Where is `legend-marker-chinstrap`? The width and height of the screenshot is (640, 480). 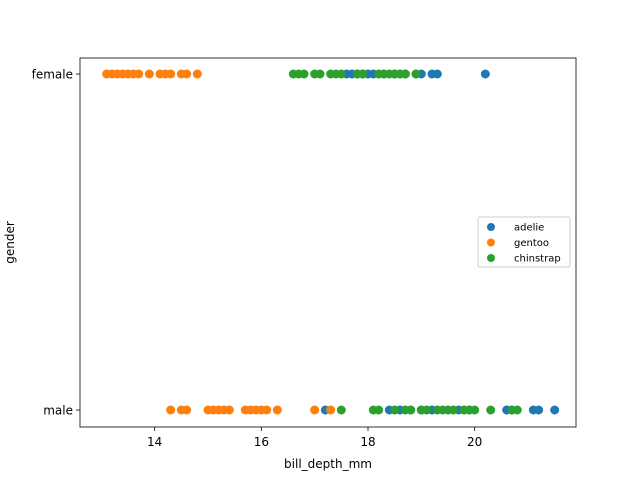 legend-marker-chinstrap is located at coordinates (491, 258).